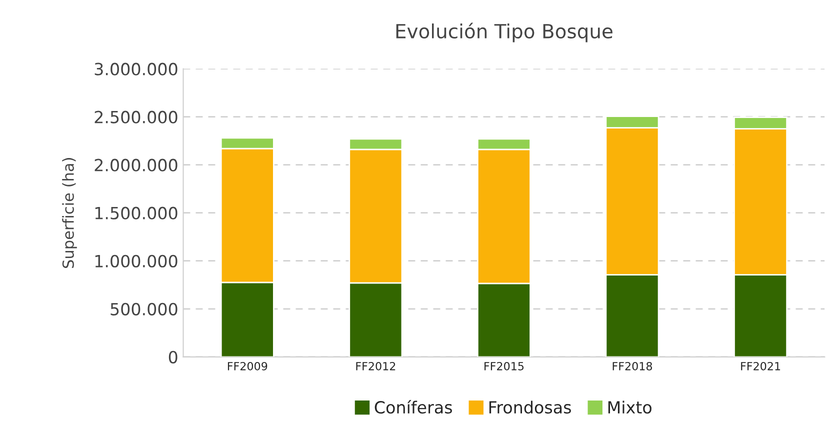 This screenshot has height=430, width=833. Describe the element at coordinates (504, 366) in the screenshot. I see `x-tick-label: FF2015` at that location.